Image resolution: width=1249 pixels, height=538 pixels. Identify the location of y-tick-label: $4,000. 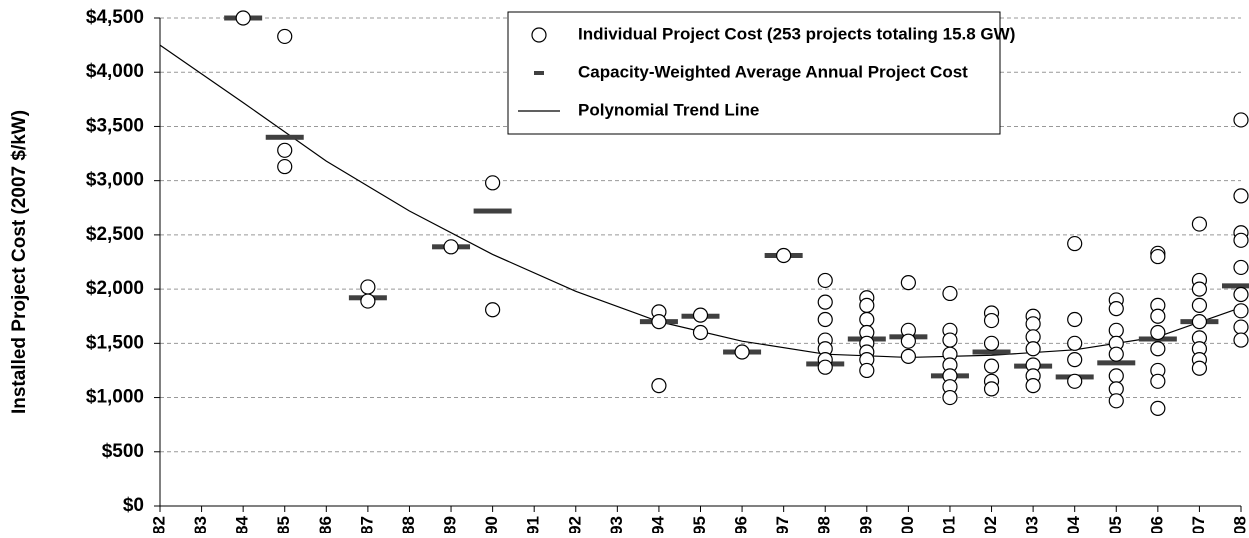
(115, 71).